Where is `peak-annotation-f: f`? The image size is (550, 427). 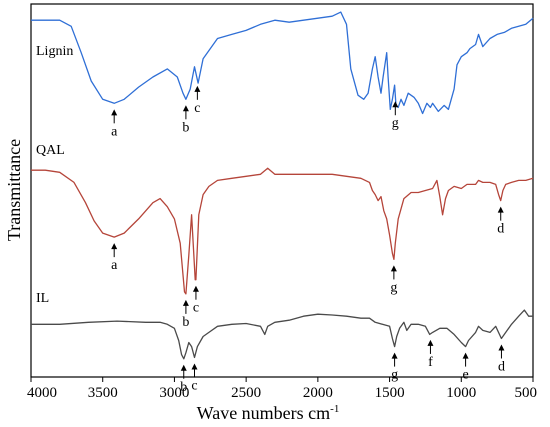 peak-annotation-f: f is located at coordinates (430, 354).